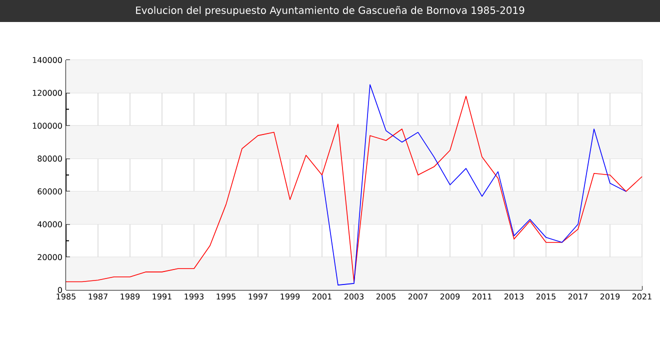 Image resolution: width=660 pixels, height=350 pixels. Describe the element at coordinates (330, 11) in the screenshot. I see `chart-title: Evolucion del presupuesto Ayuntamiento de Gascueña de Bornova 1985-2019` at that location.